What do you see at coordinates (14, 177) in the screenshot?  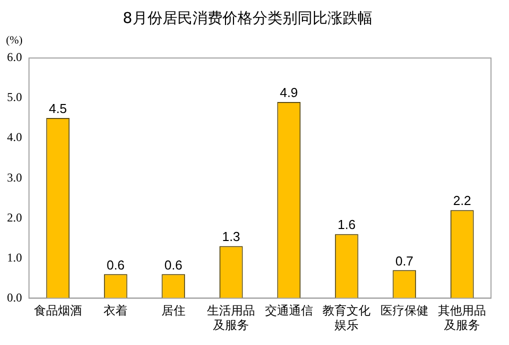 I see `y-tick-label: 3.0` at bounding box center [14, 177].